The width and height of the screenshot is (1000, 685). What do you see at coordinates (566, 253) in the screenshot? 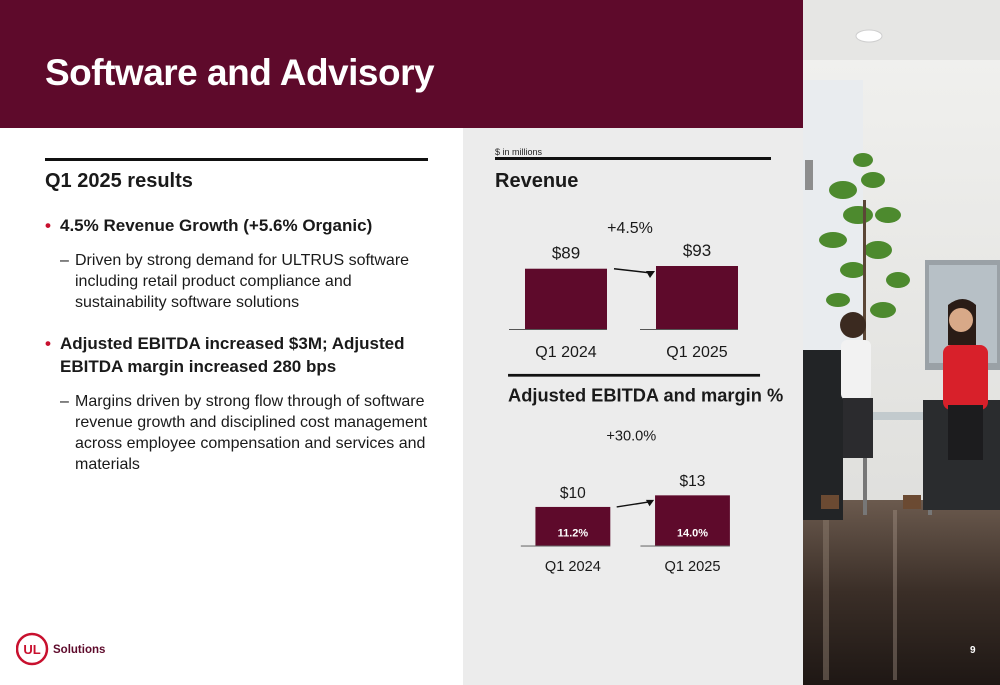
I see `value-label: $89` at bounding box center [566, 253].